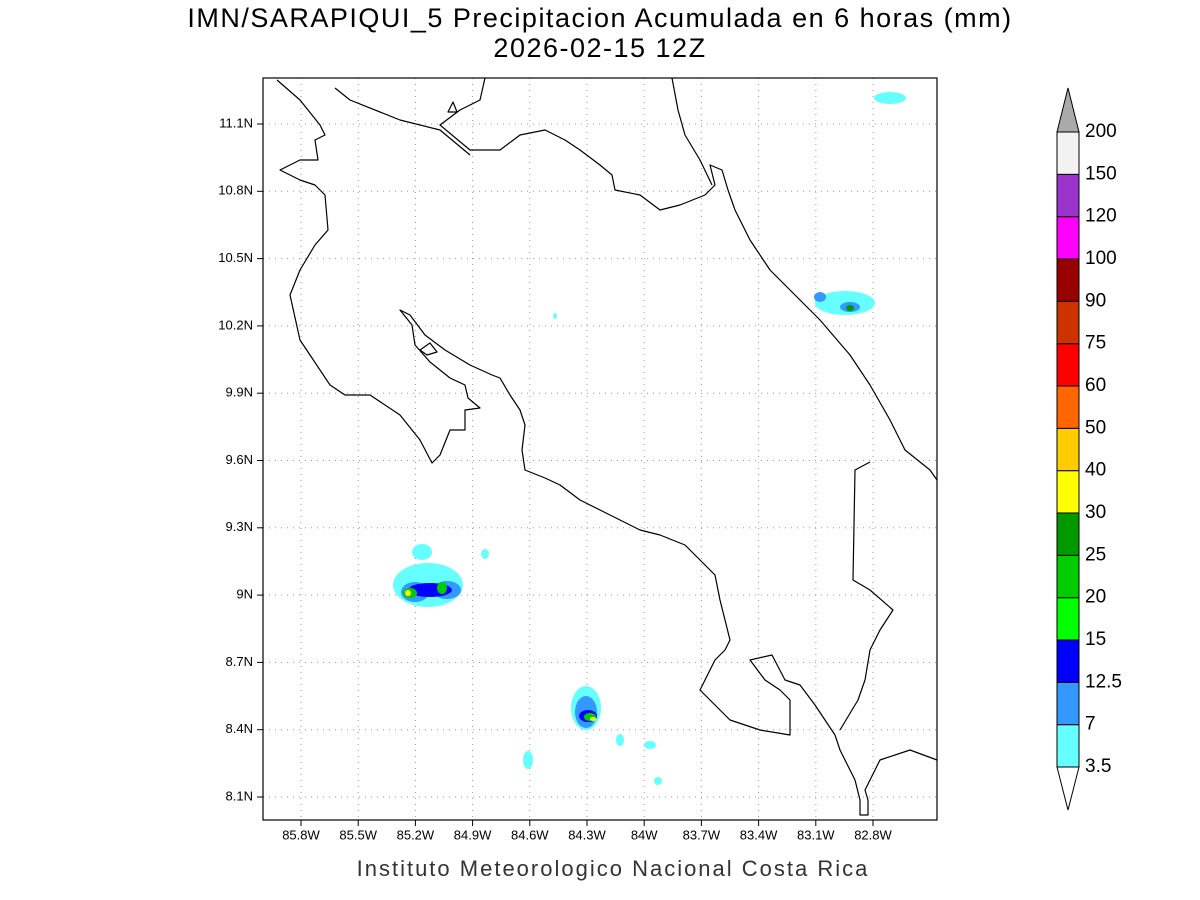 This screenshot has height=900, width=1200. Describe the element at coordinates (759, 834) in the screenshot. I see `lon-label: 83.4W` at that location.